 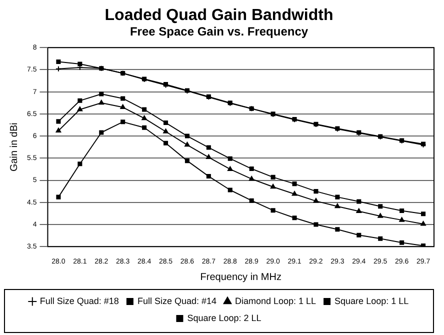 What do you see at coordinates (219, 15) in the screenshot?
I see `chart-title: Loaded Quad Gain Bandwidth` at bounding box center [219, 15].